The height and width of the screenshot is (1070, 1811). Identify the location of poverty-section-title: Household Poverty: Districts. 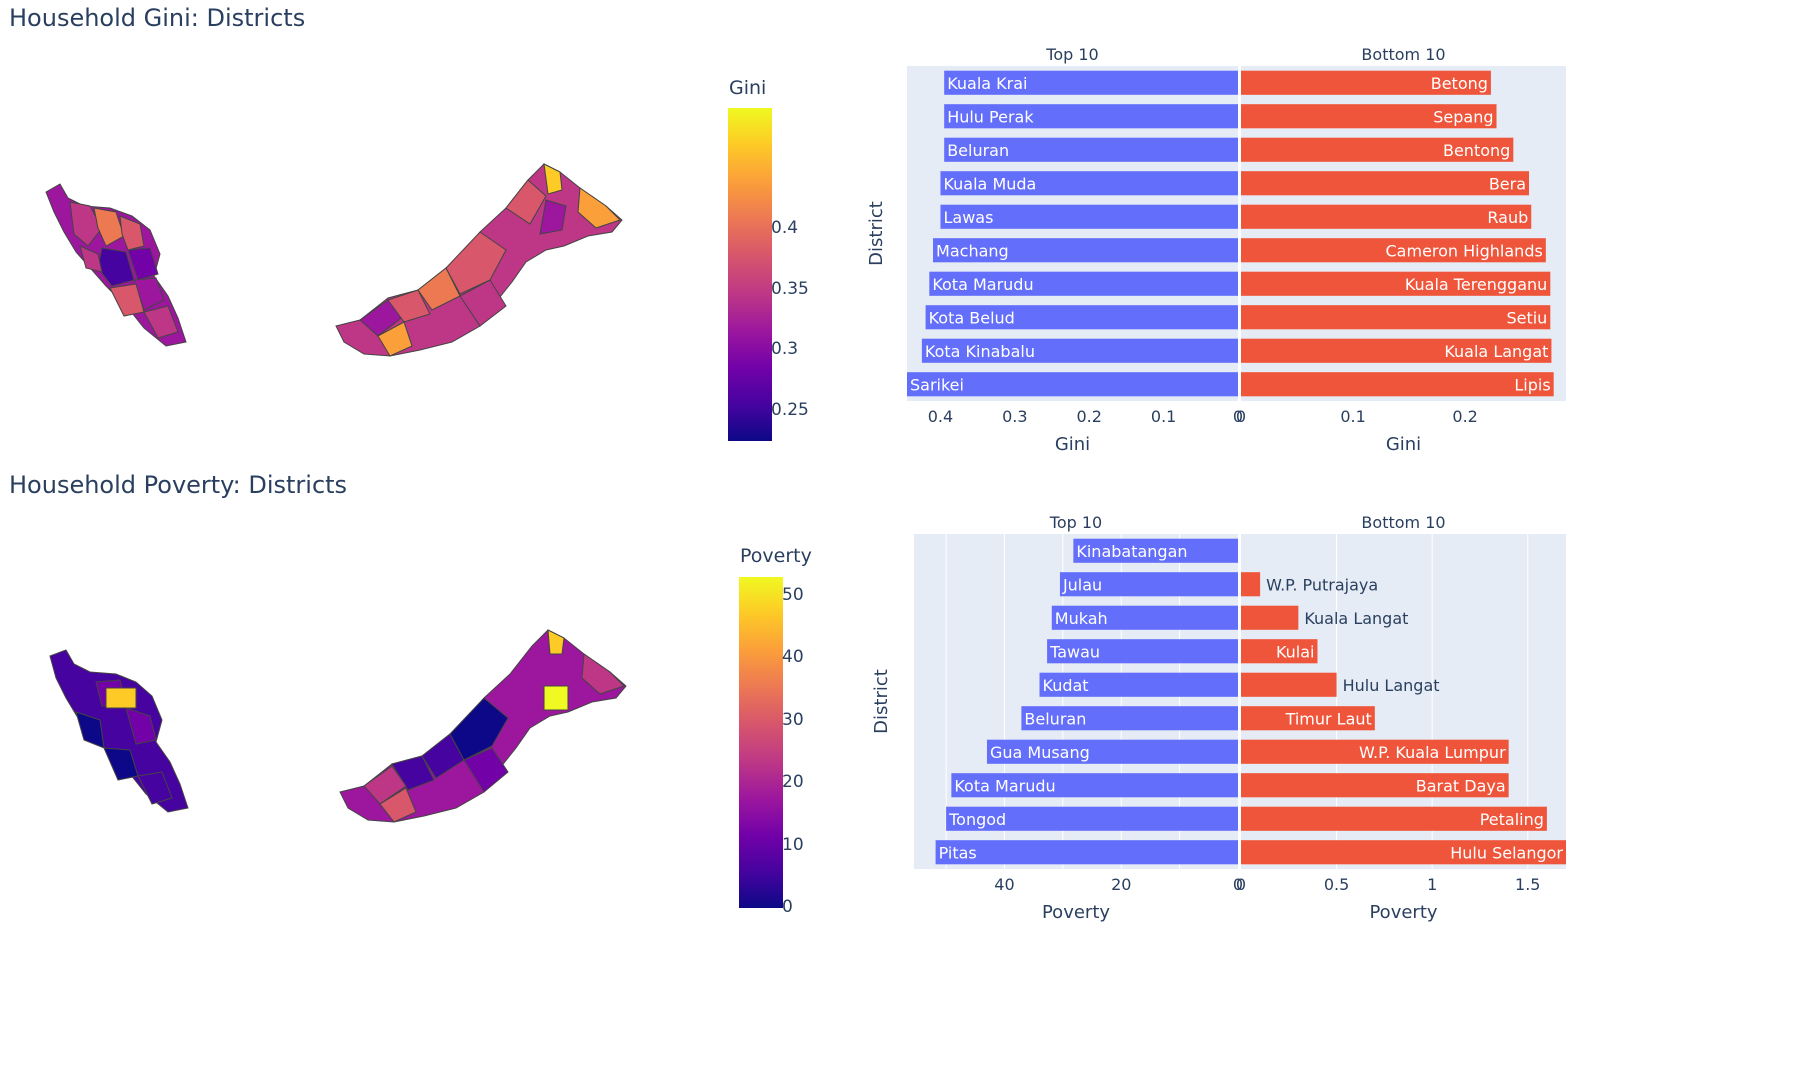
(178, 485).